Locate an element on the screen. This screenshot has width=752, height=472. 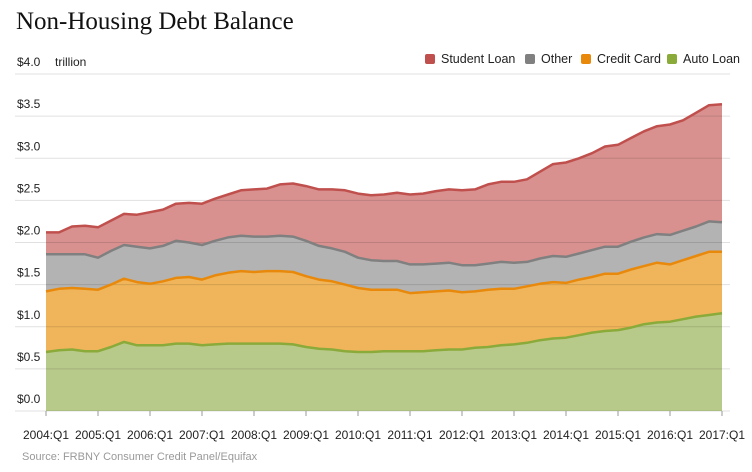
x-tick-label: 2012:Q1 is located at coordinates (462, 435).